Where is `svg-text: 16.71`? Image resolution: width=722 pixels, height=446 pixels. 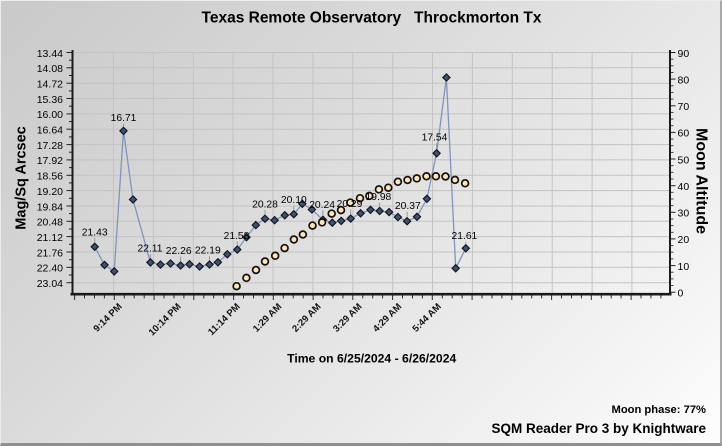
svg-text: 16.71 is located at coordinates (124, 118).